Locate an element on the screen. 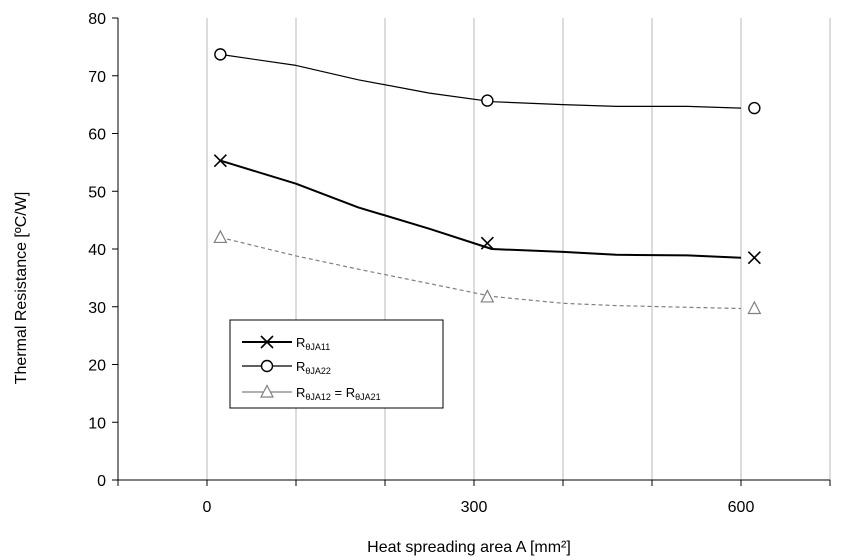 Image resolution: width=850 pixels, height=560 pixels. x-tick-label: 300 is located at coordinates (474, 507).